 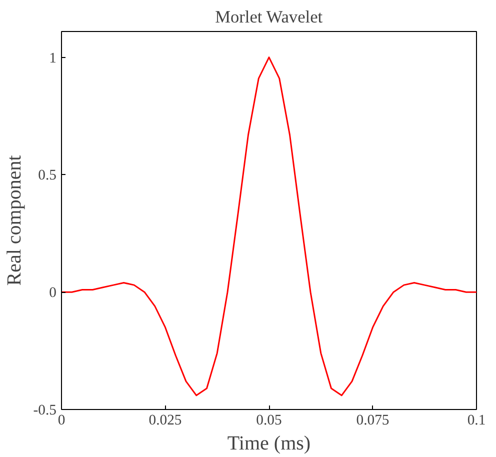 I want to click on x-tick-label: 0.025, so click(x=165, y=420).